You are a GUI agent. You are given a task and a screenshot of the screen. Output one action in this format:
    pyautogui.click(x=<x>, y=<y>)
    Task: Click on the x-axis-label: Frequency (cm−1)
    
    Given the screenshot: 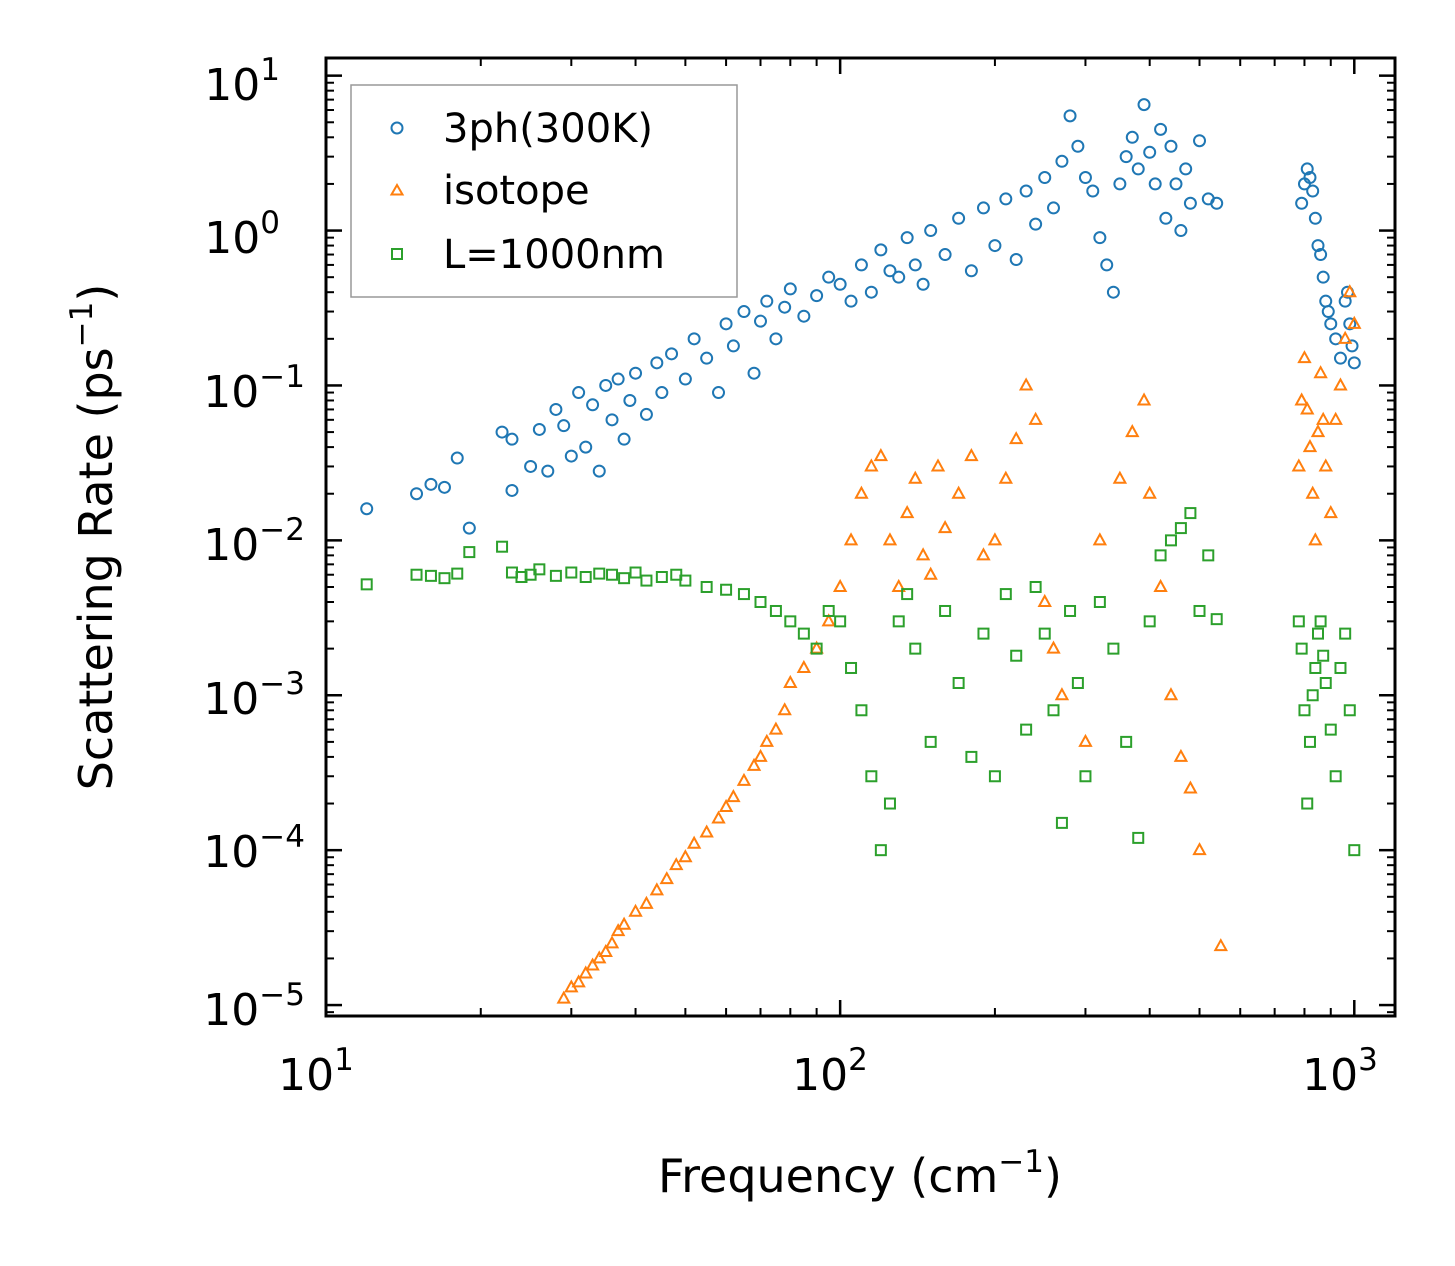 What is the action you would take?
    pyautogui.click(x=860, y=1173)
    